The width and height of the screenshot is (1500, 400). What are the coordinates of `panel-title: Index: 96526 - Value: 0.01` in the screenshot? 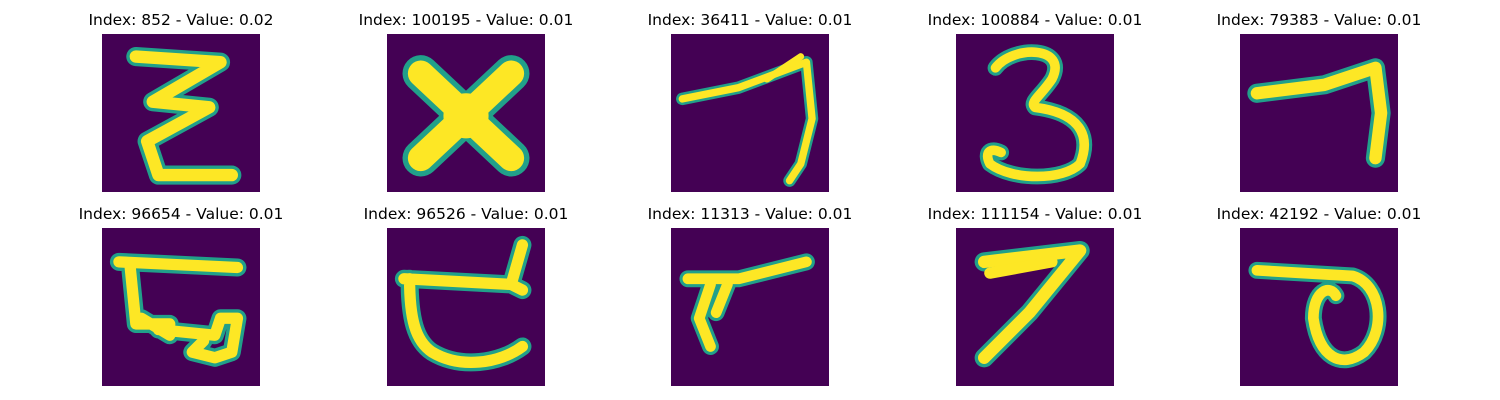 It's located at (466, 214).